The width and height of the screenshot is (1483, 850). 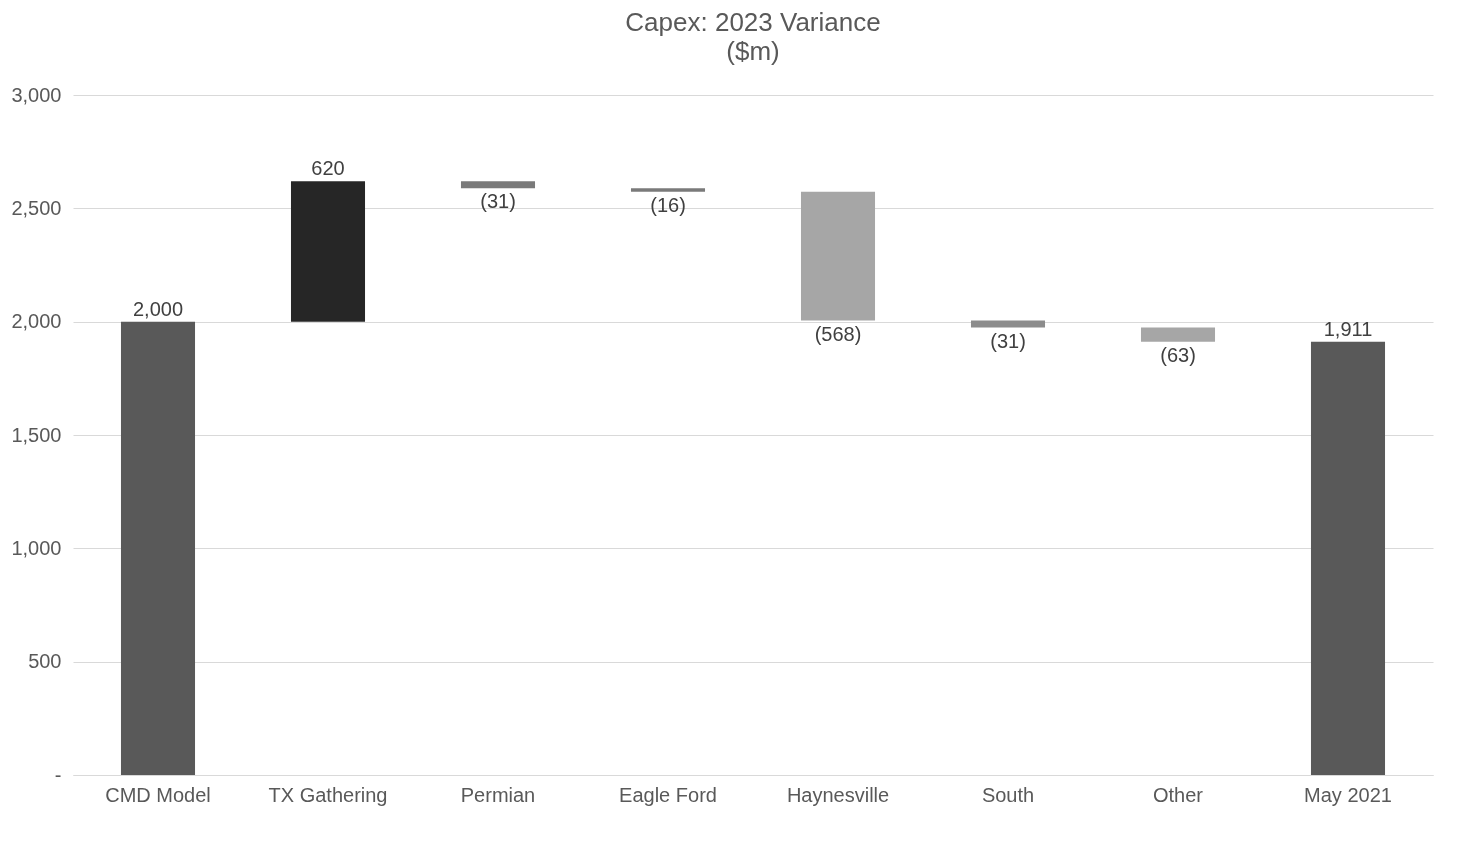 What do you see at coordinates (328, 168) in the screenshot?
I see `data-label: 620` at bounding box center [328, 168].